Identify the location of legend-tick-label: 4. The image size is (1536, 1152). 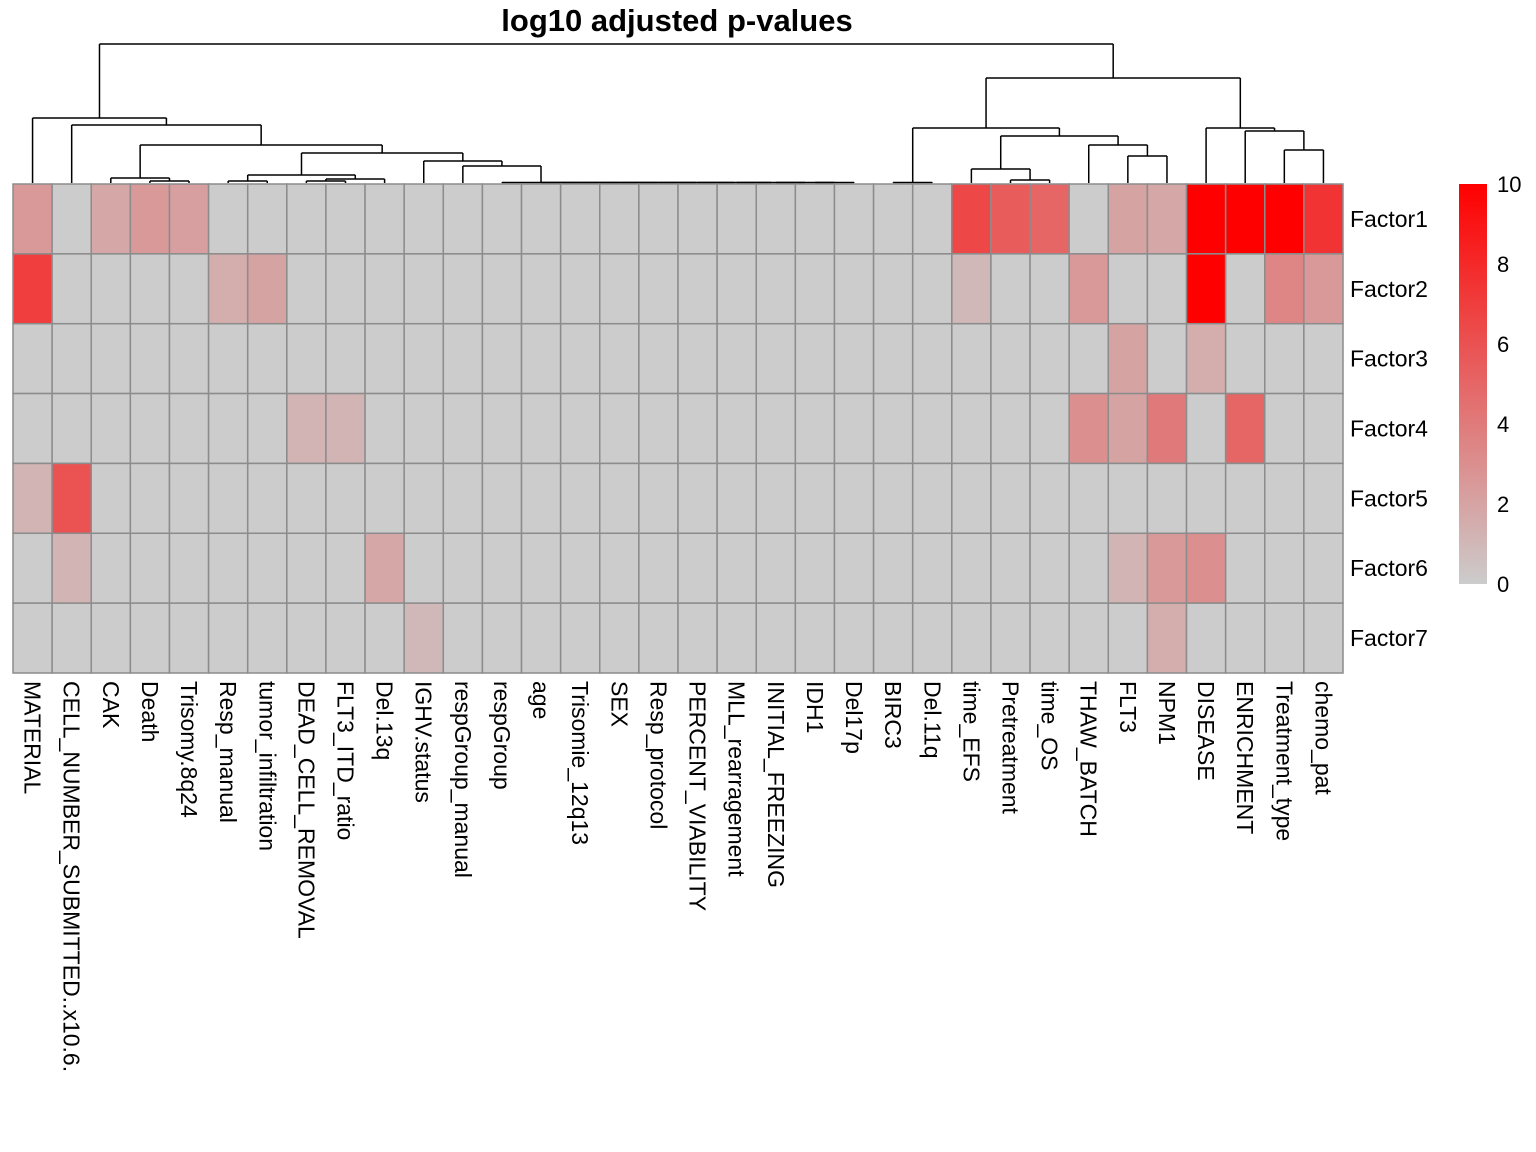
(1503, 424).